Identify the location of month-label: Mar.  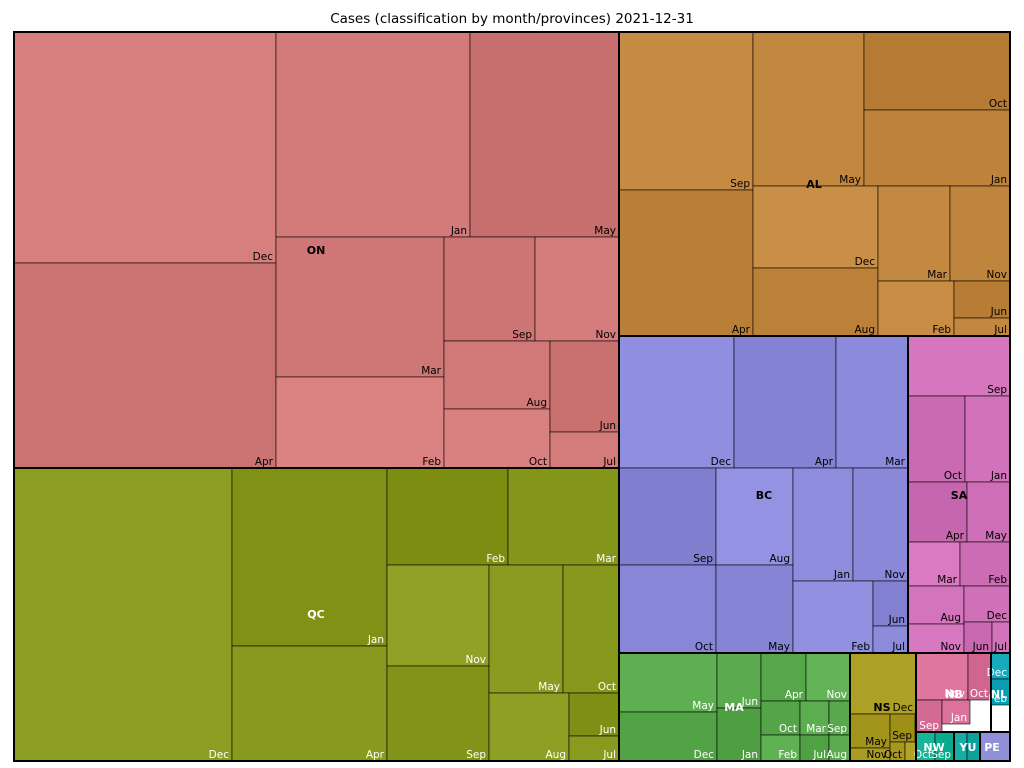
(816, 729).